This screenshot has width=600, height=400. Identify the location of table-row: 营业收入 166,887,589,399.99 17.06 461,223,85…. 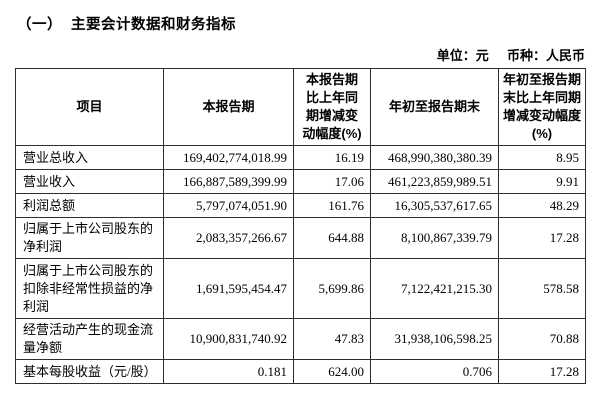
(300, 181).